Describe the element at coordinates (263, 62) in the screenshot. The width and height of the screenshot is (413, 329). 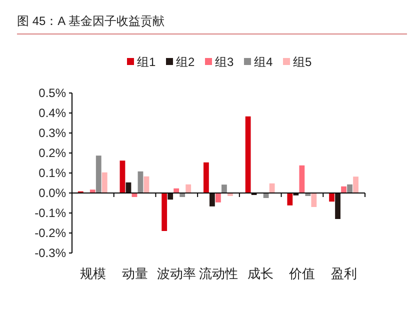
I see `legend-label: 组4` at that location.